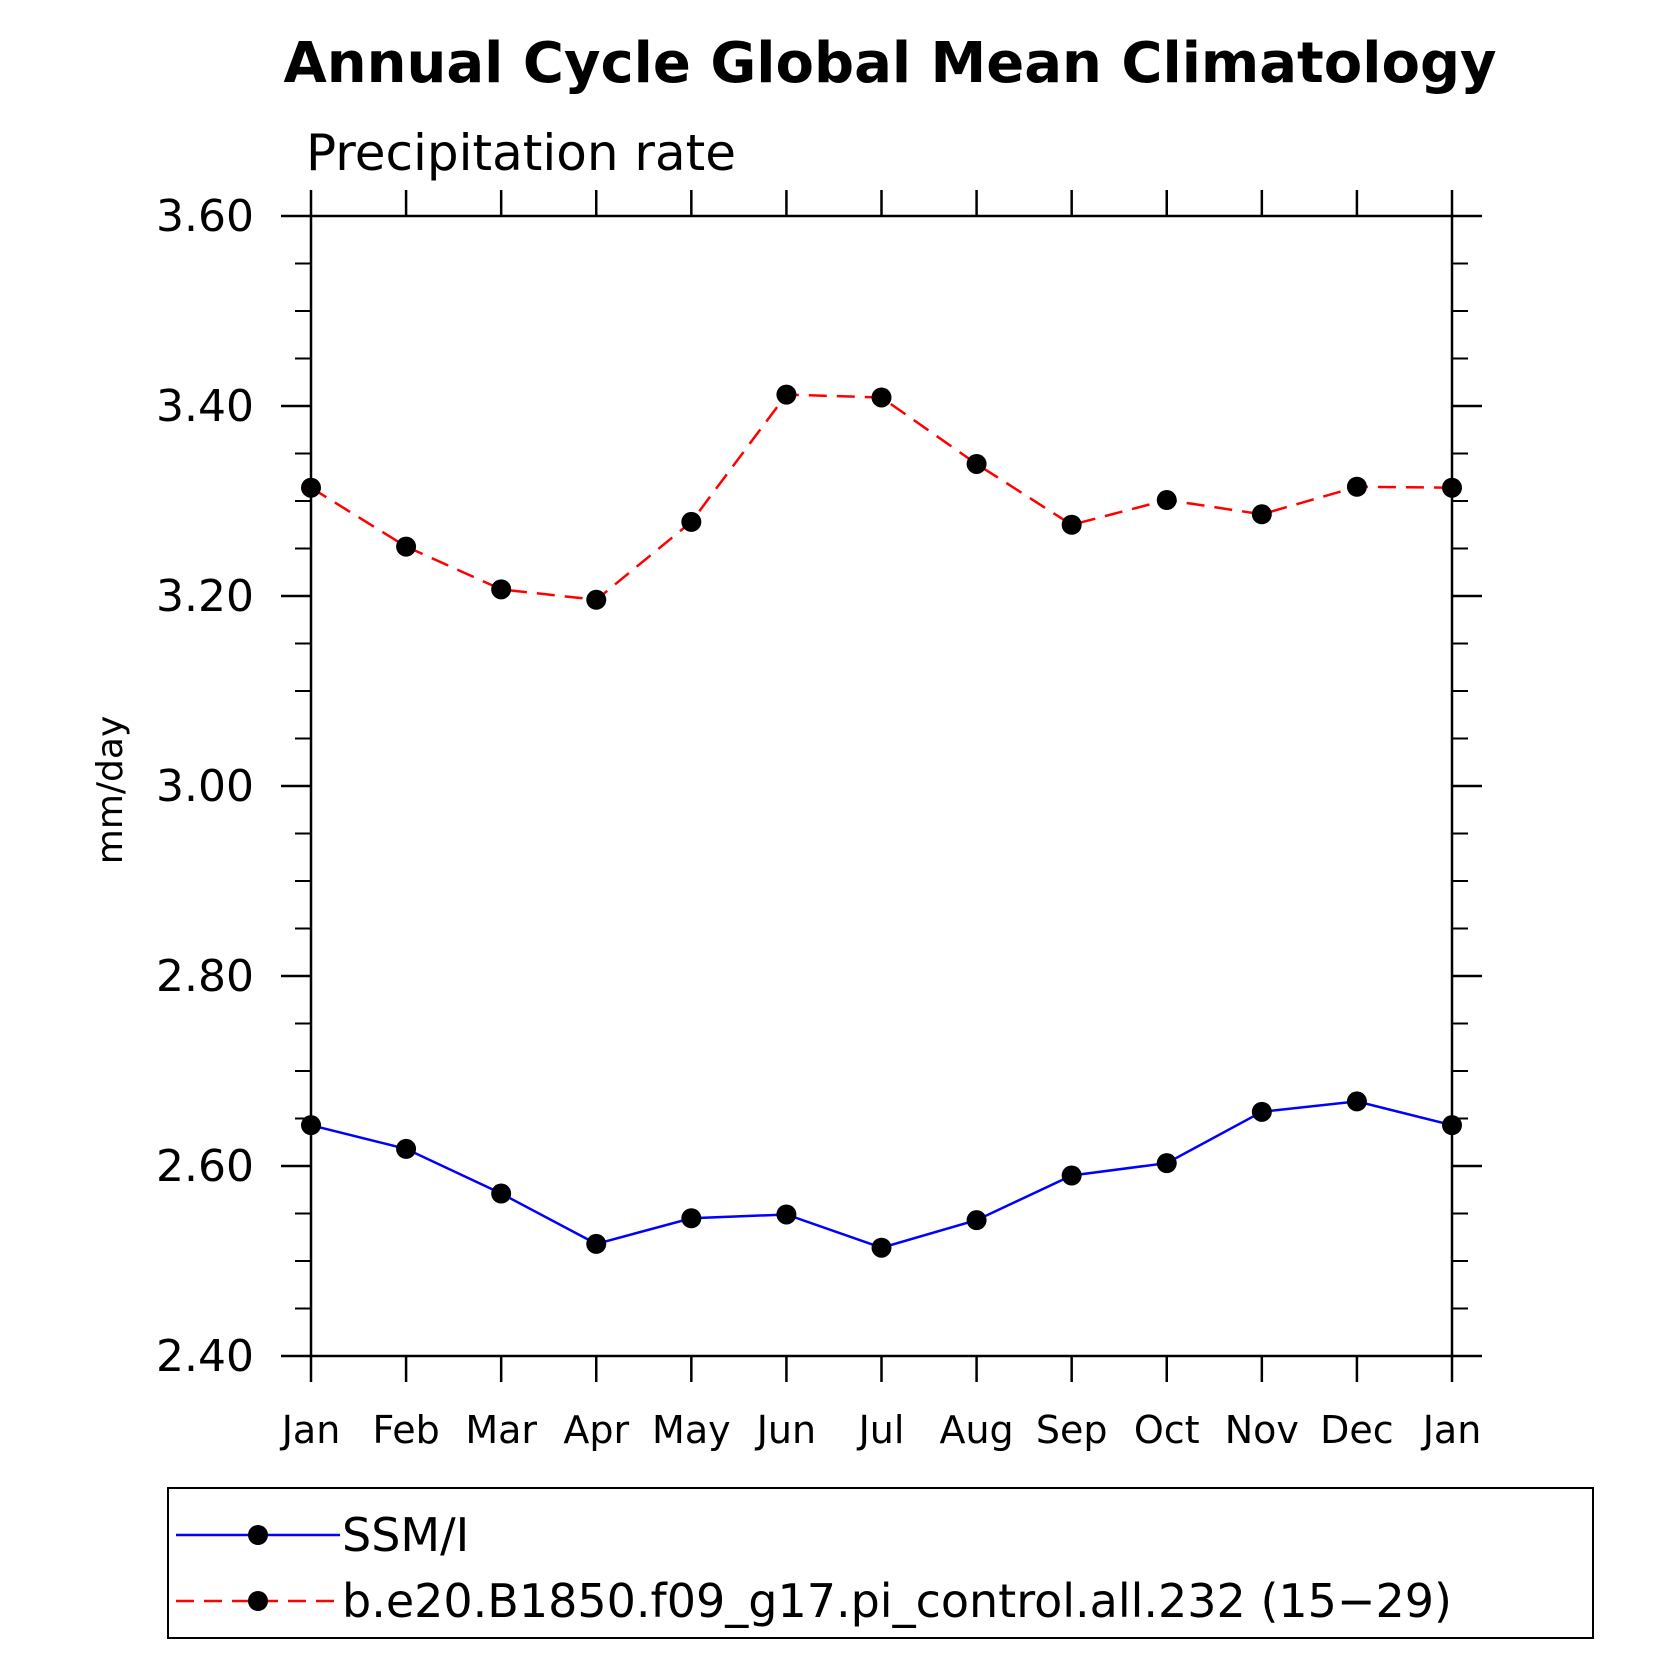 The height and width of the screenshot is (1669, 1669). I want to click on y-tick-label: 3.40, so click(205, 406).